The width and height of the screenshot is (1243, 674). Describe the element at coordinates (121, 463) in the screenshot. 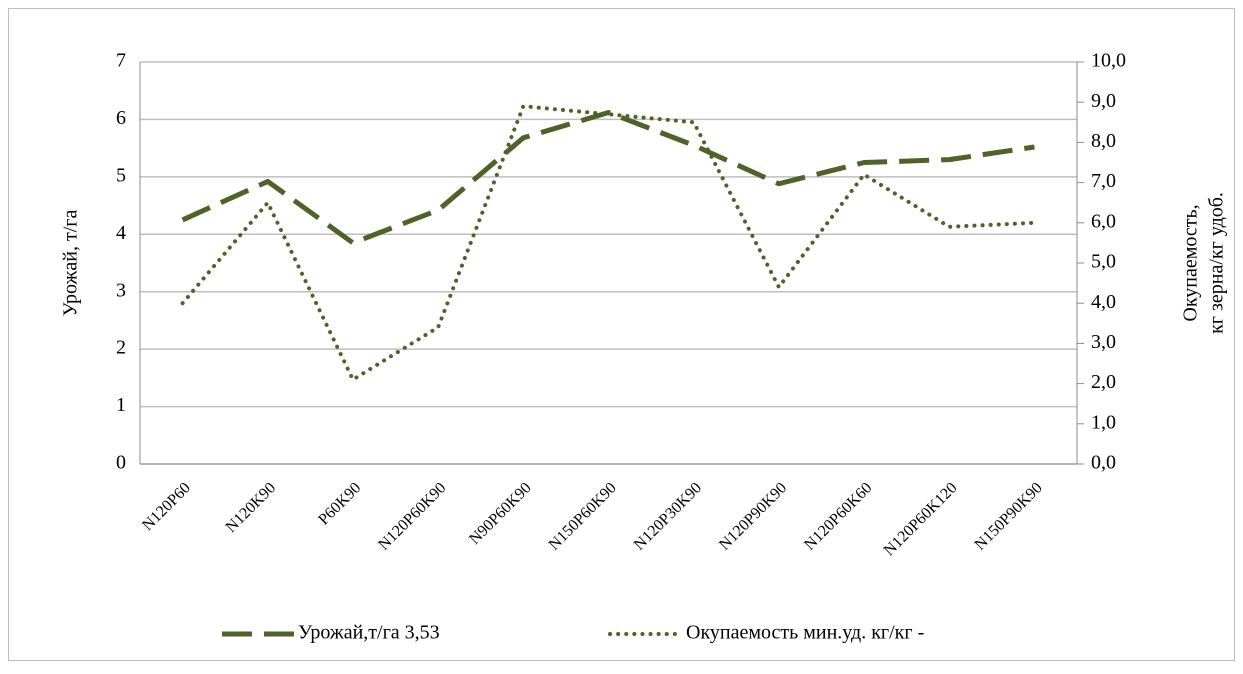

I see `y-tick-label: 0` at that location.